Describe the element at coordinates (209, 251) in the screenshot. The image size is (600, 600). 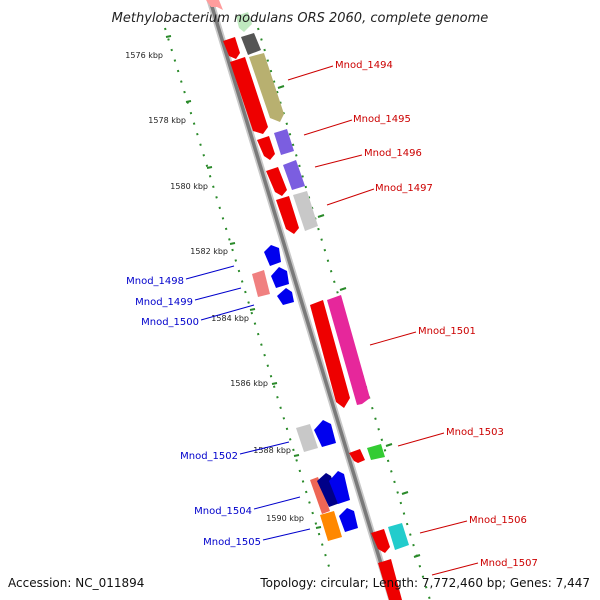
I see `kbp-label-1582: 1582 kbp` at that location.